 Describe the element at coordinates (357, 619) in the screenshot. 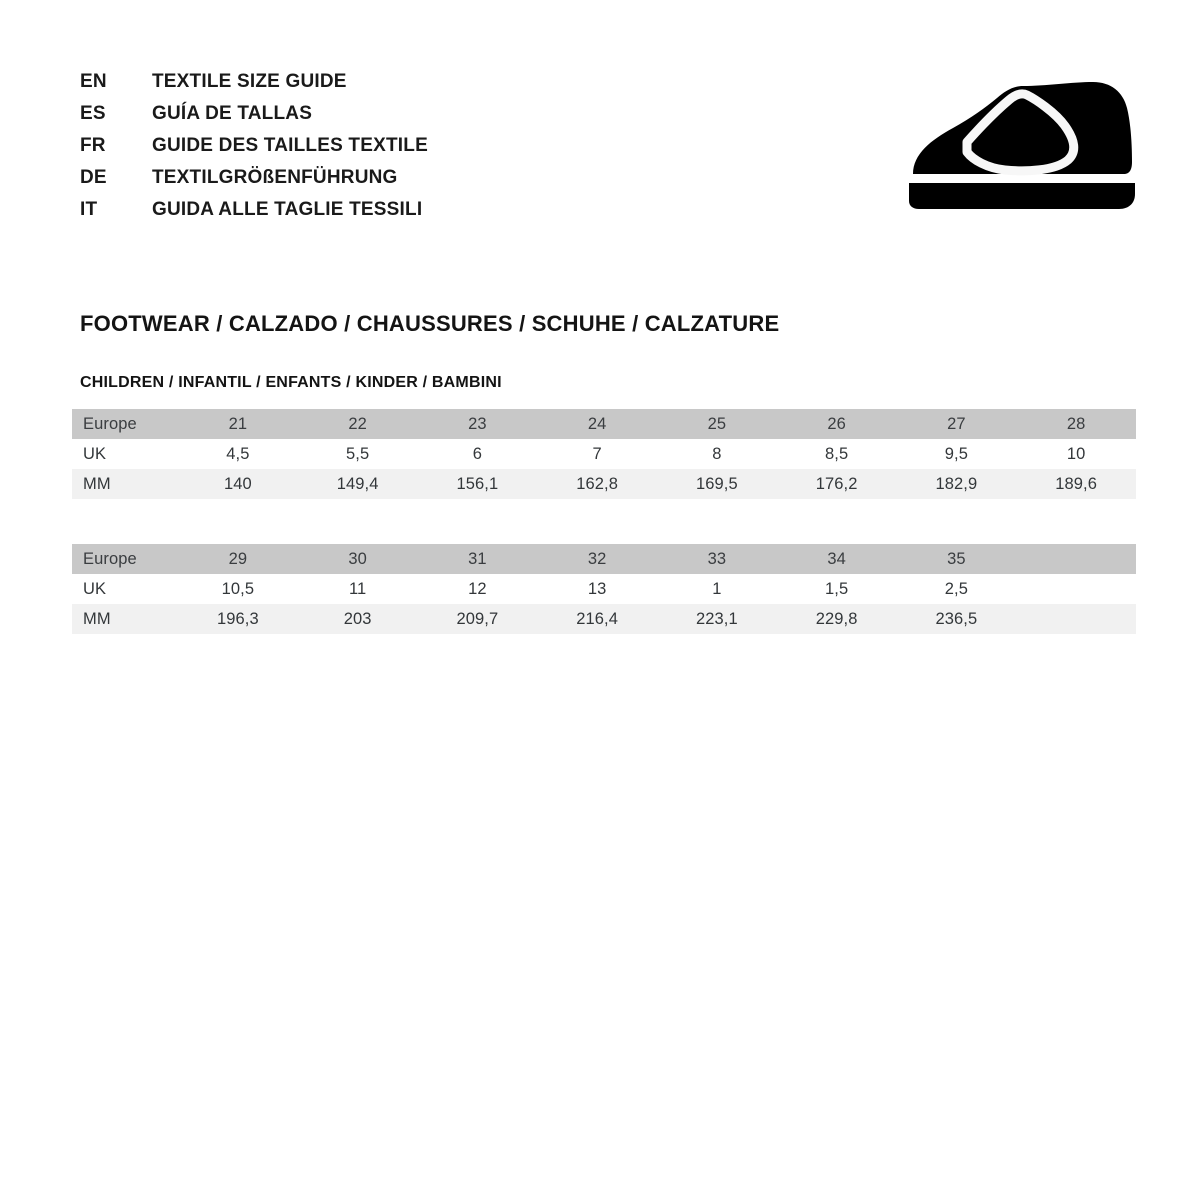

I see `table-cell: 203` at that location.